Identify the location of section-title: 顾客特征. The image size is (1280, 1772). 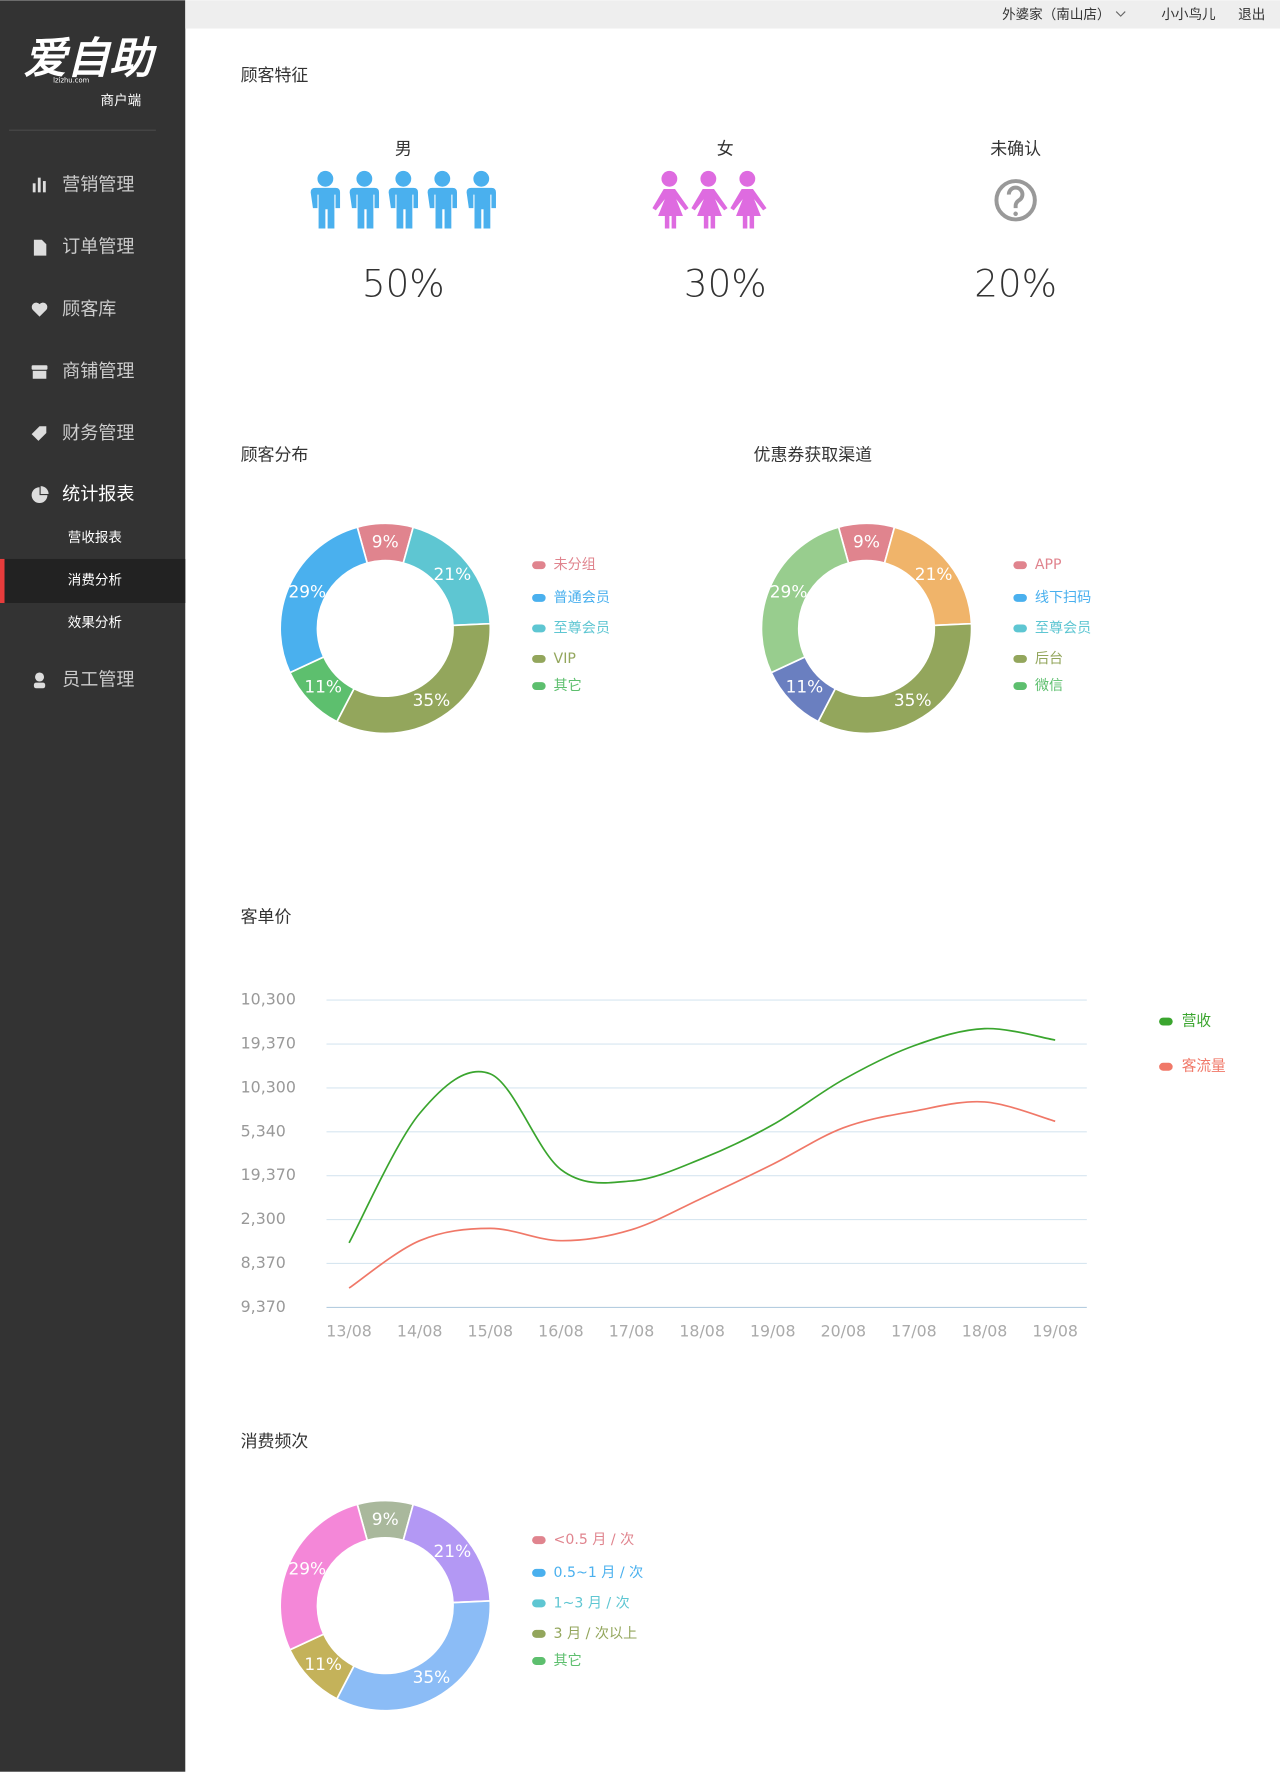
(275, 75).